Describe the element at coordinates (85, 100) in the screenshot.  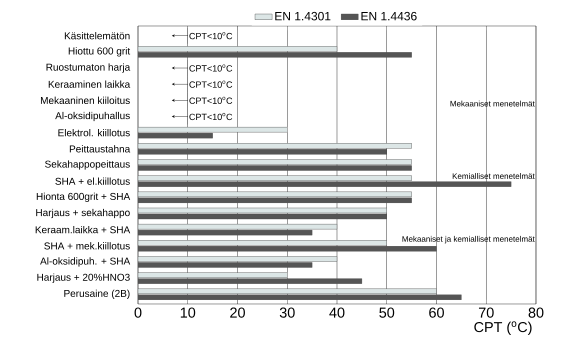
I see `y-tick-label: Mekaaninen kiiloitus` at that location.